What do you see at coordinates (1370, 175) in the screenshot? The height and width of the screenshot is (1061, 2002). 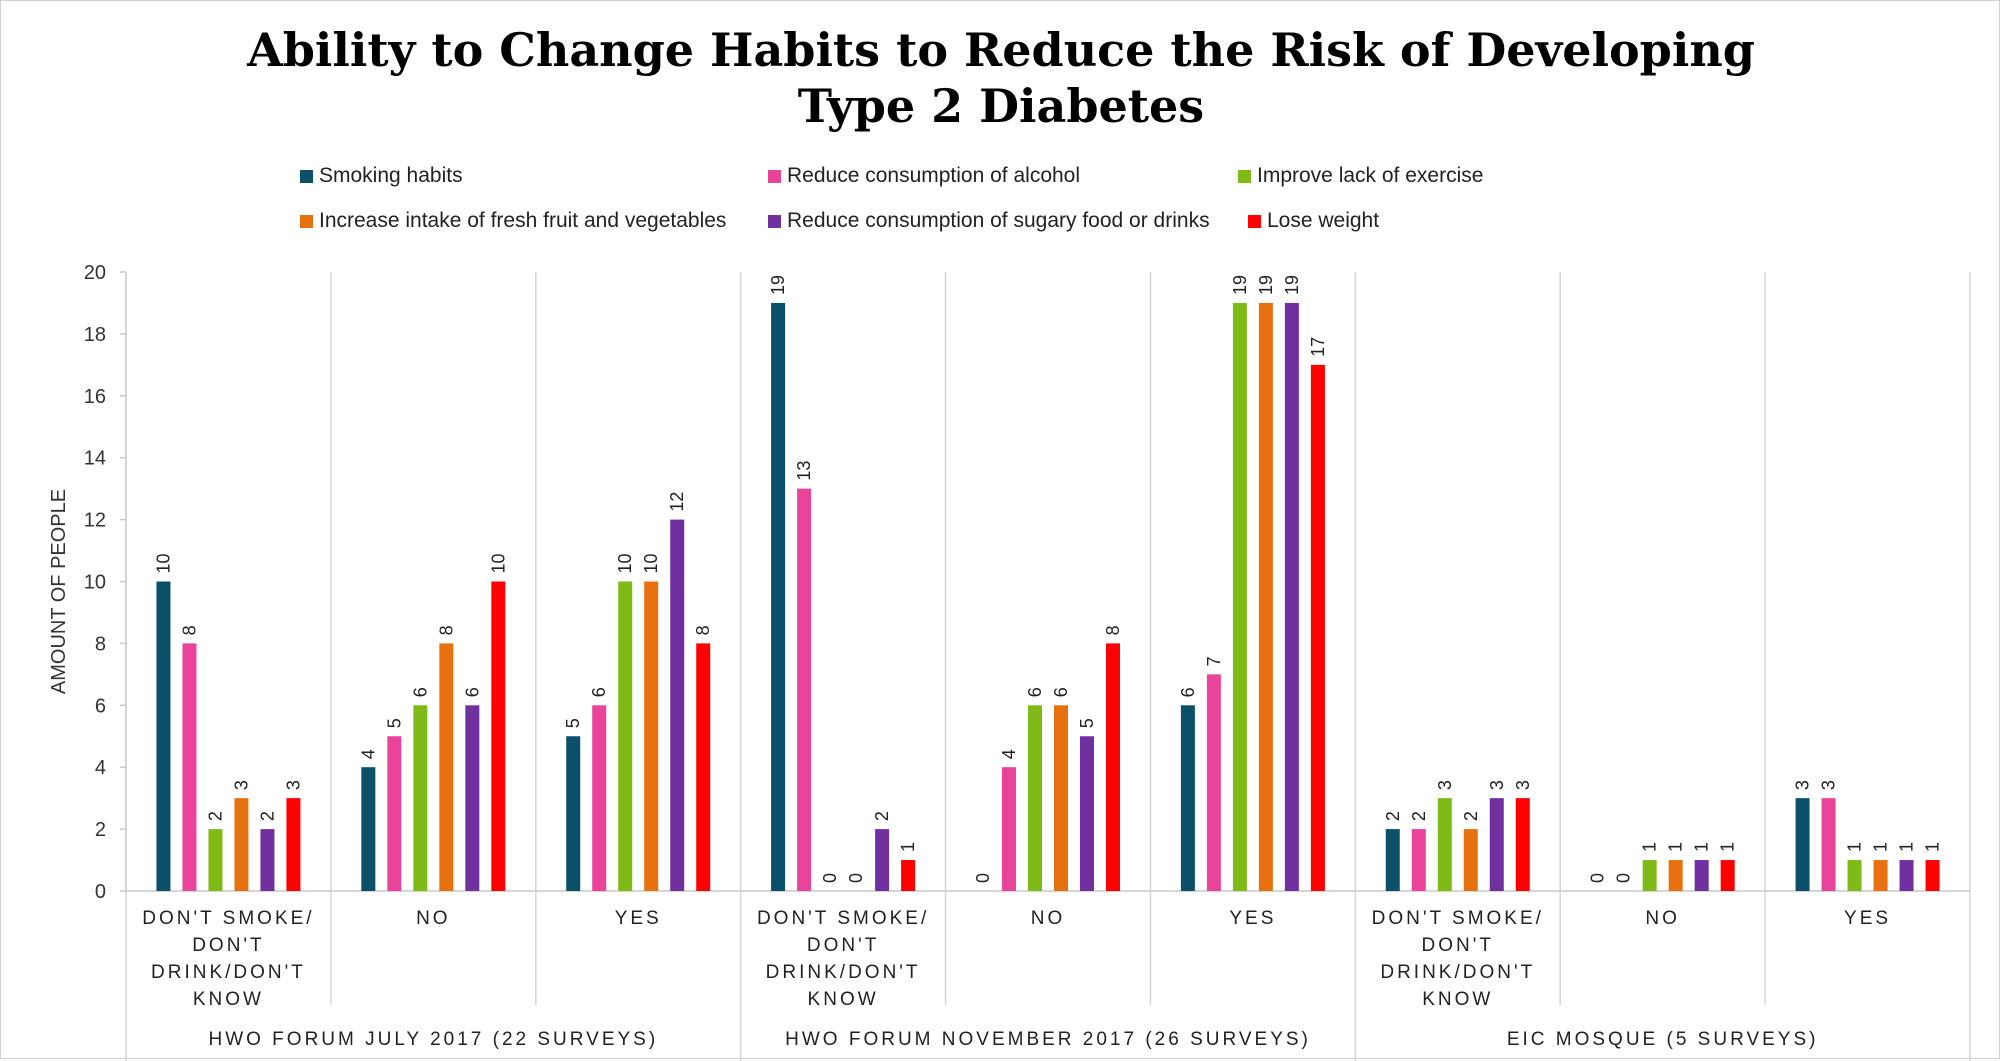 I see `legend-label-exercise: Improve lack of exercise` at bounding box center [1370, 175].